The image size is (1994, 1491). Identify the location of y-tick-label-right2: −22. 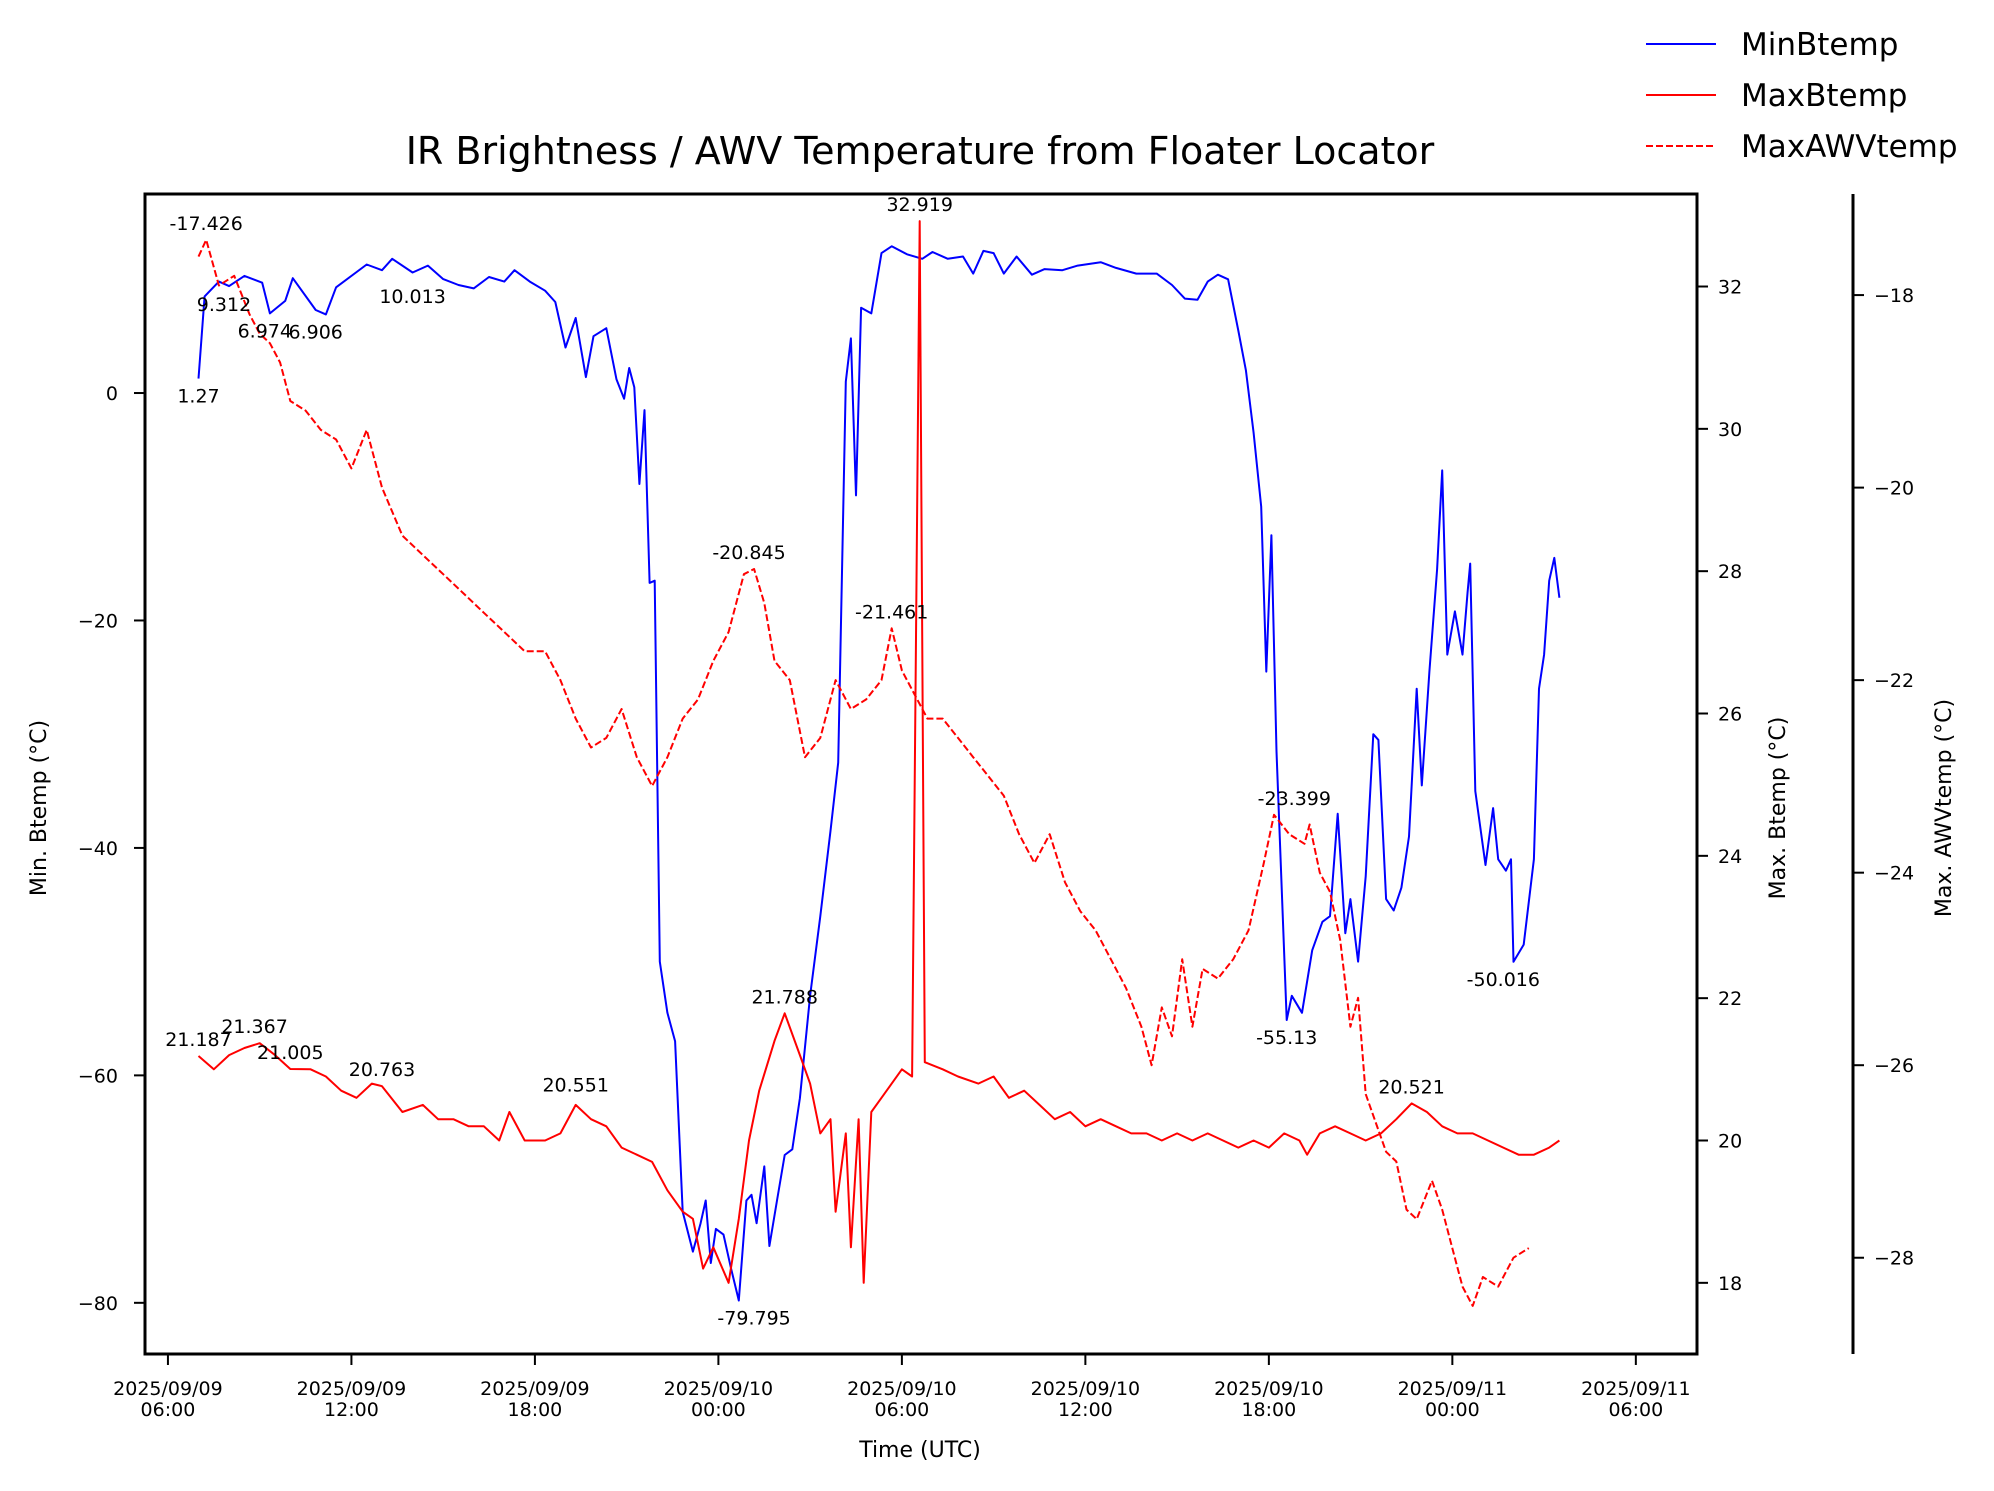
(1894, 681).